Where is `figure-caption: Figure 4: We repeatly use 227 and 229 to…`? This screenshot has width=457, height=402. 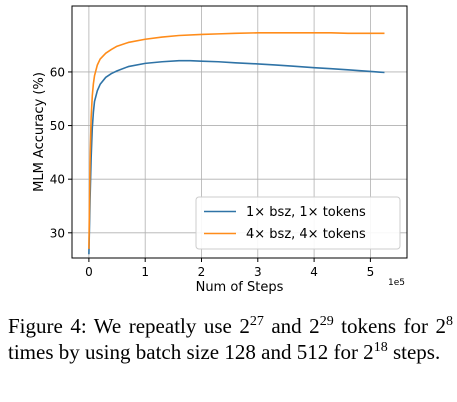 figure-caption: Figure 4: We repeatly use 227 and 229 to… is located at coordinates (230, 339).